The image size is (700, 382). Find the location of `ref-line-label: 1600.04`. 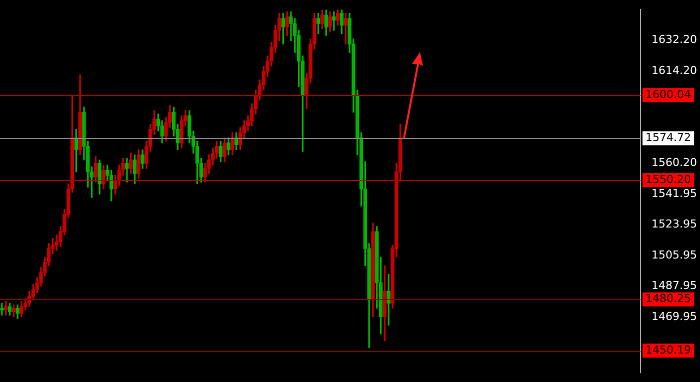

ref-line-label: 1600.04 is located at coordinates (669, 94).